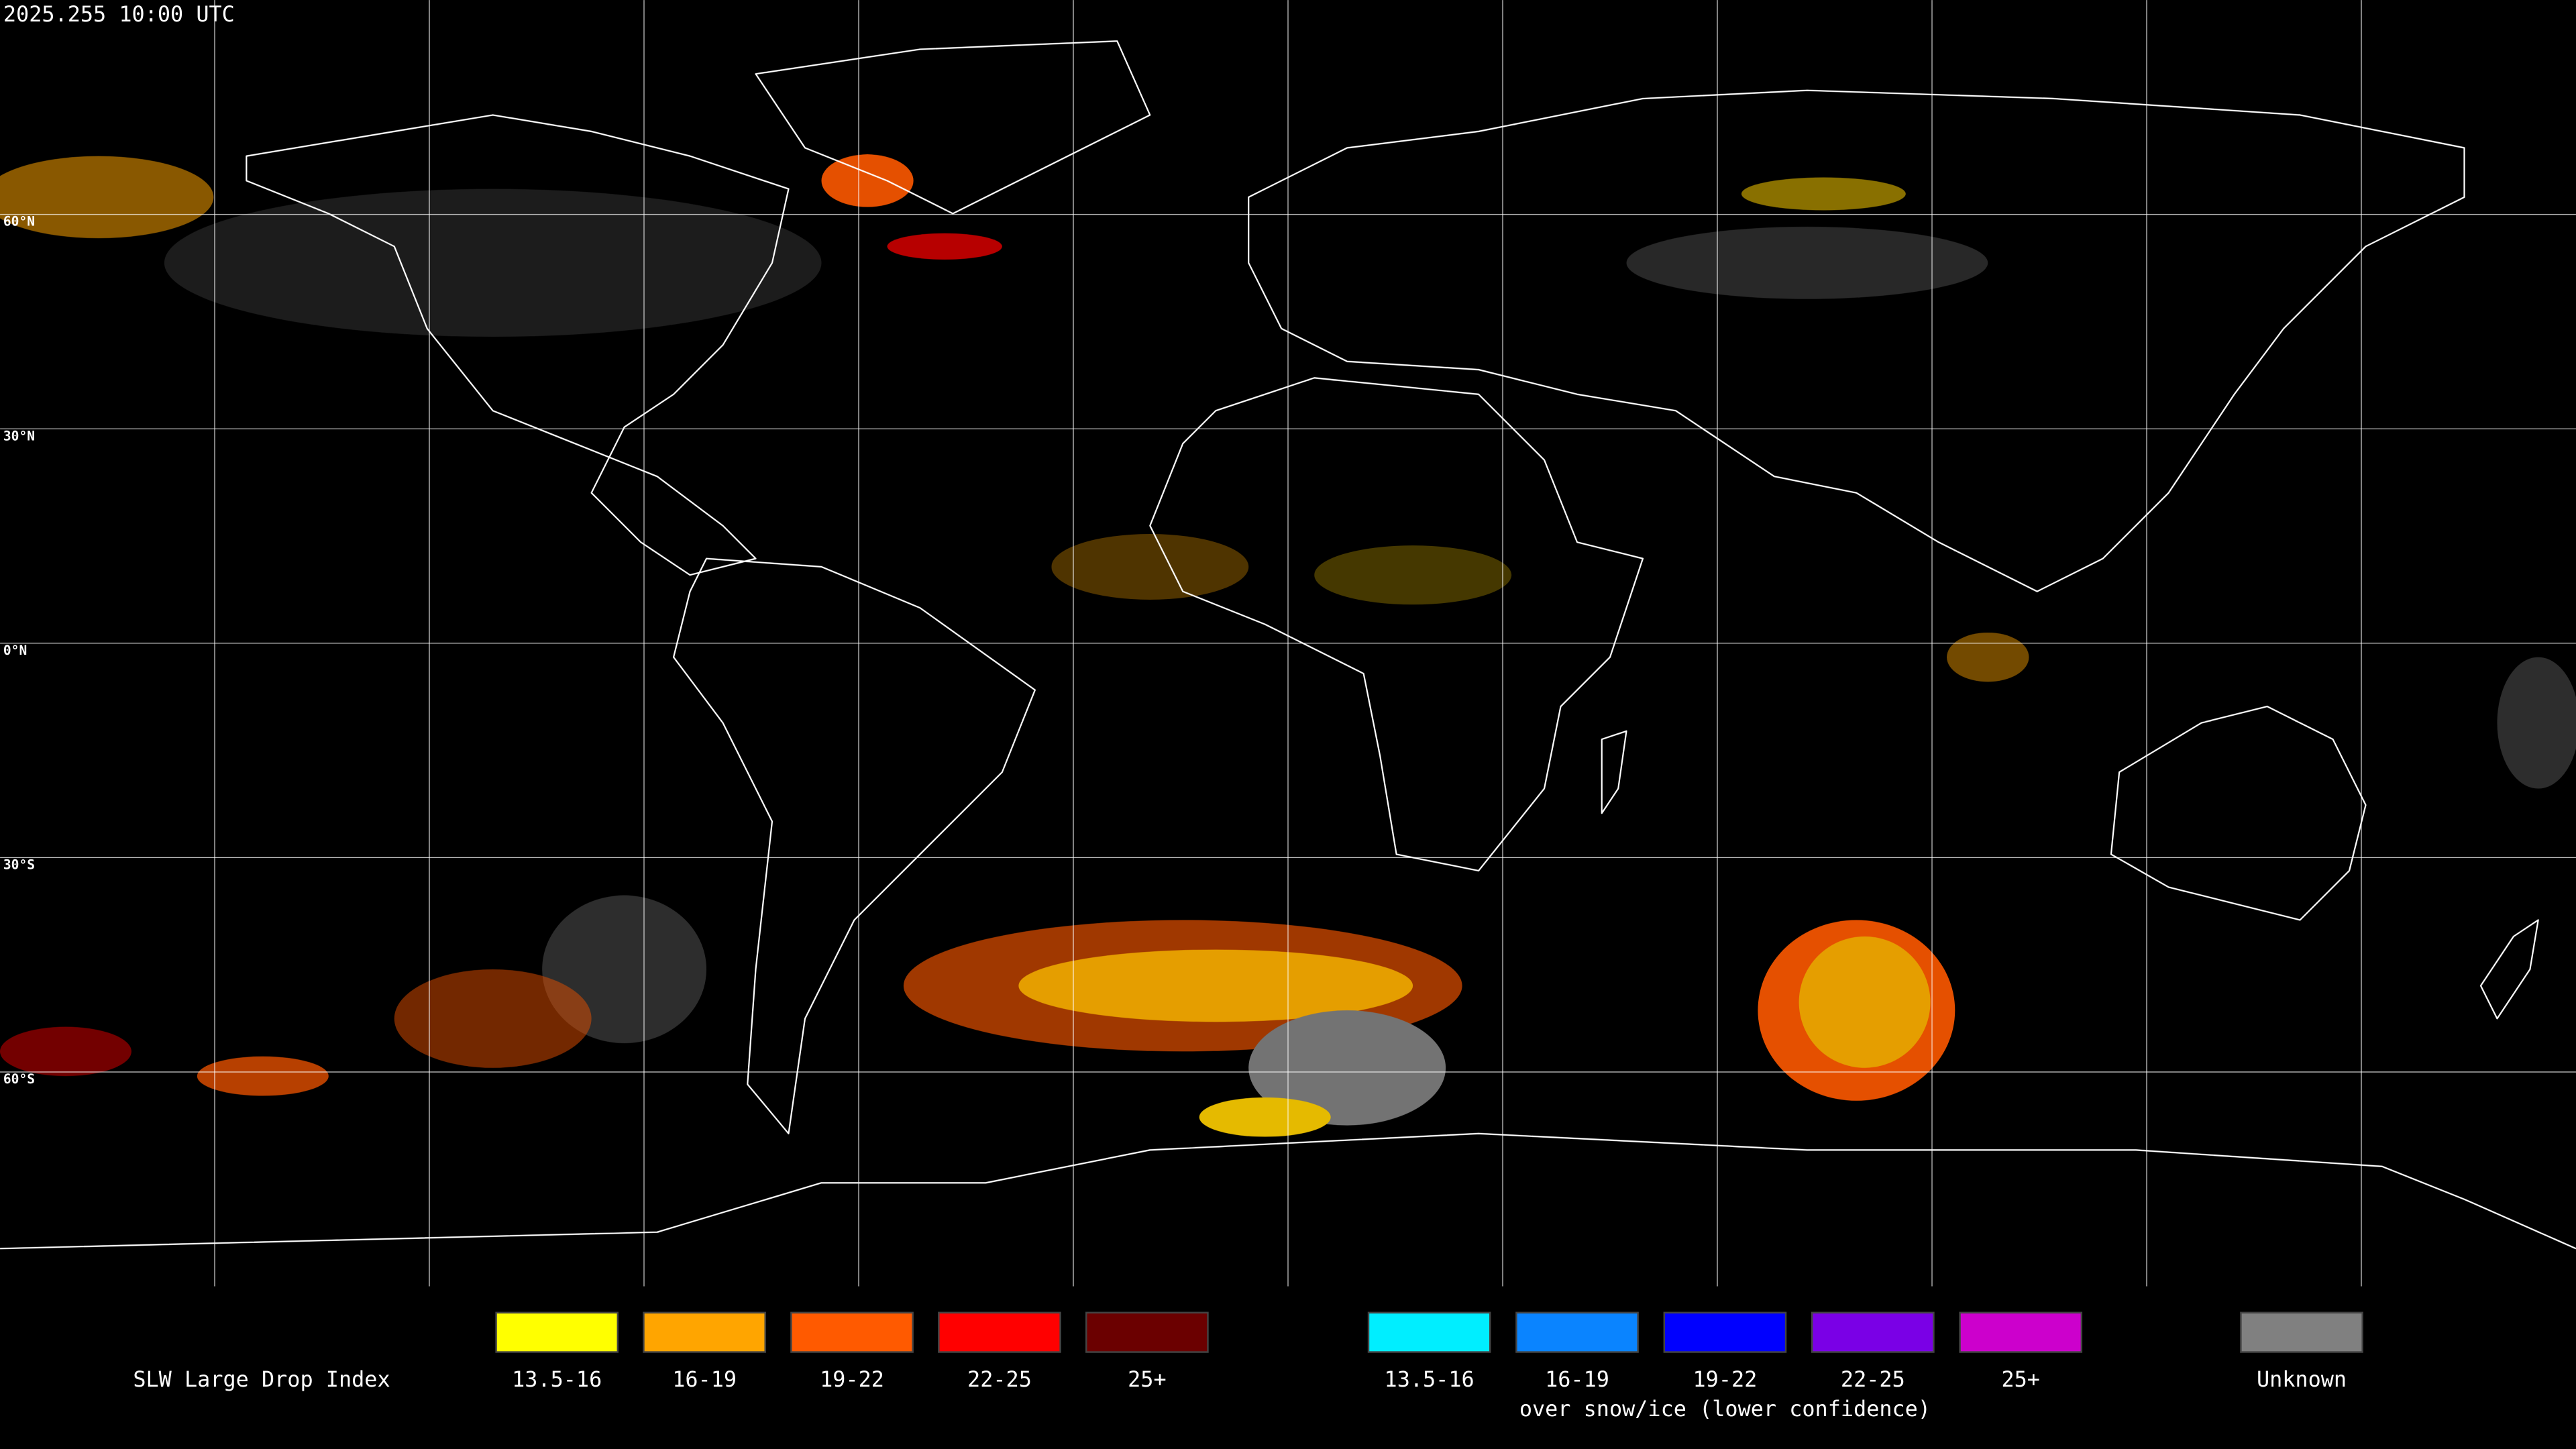 This screenshot has width=2576, height=1449. I want to click on latitude-label: 60°S, so click(19, 1079).